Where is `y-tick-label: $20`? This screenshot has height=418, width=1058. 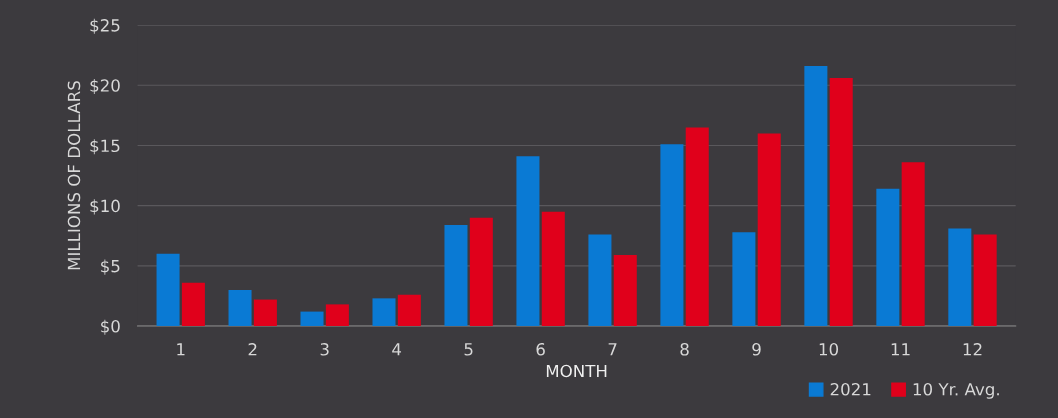
y-tick-label: $20 is located at coordinates (105, 86).